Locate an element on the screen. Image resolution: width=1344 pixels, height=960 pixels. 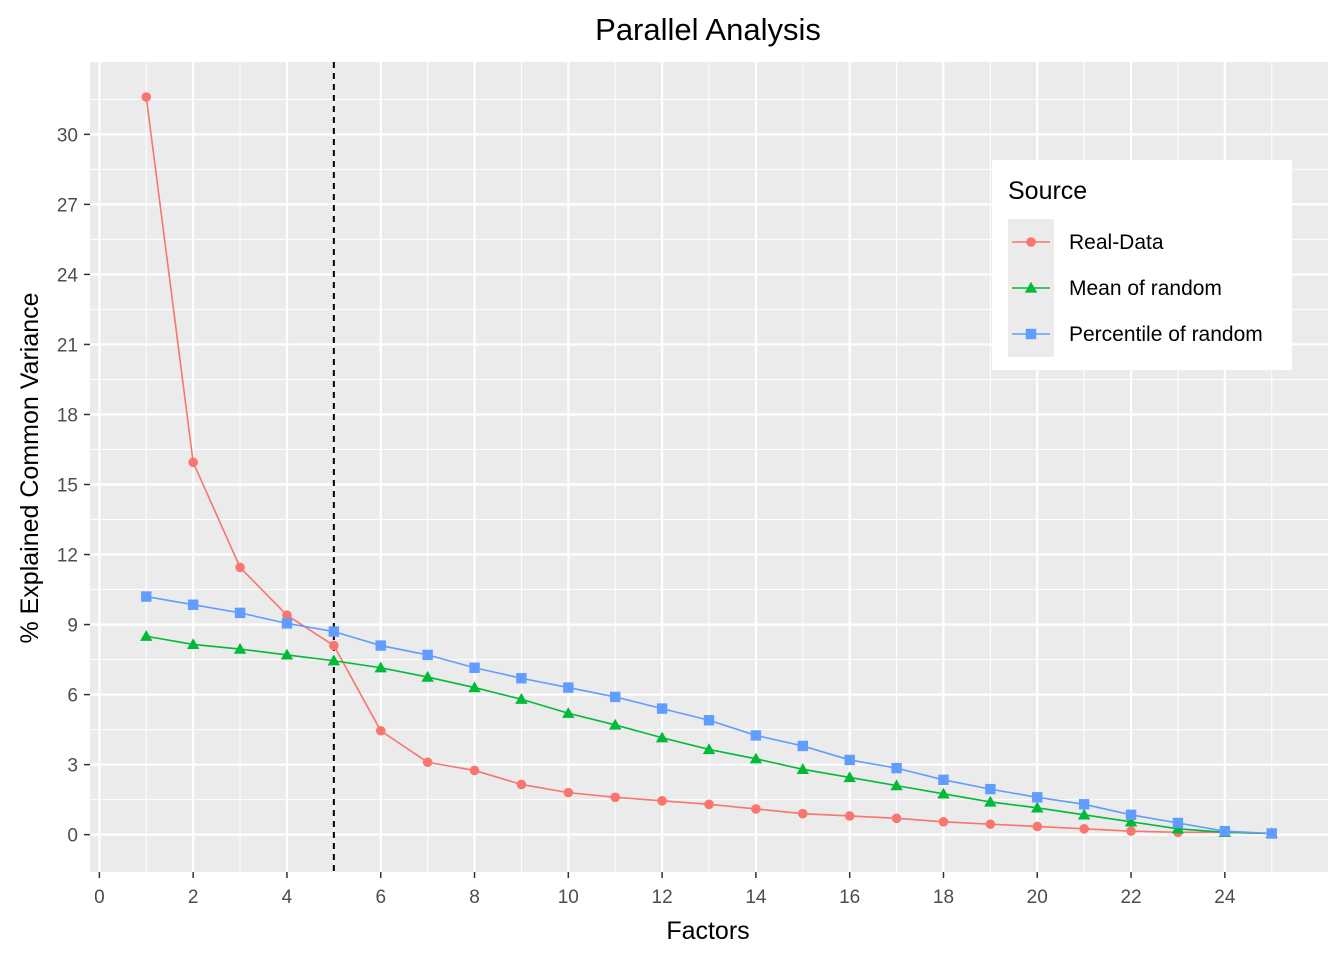
legend-label-mean-of-random: Mean of random is located at coordinates (1145, 288).